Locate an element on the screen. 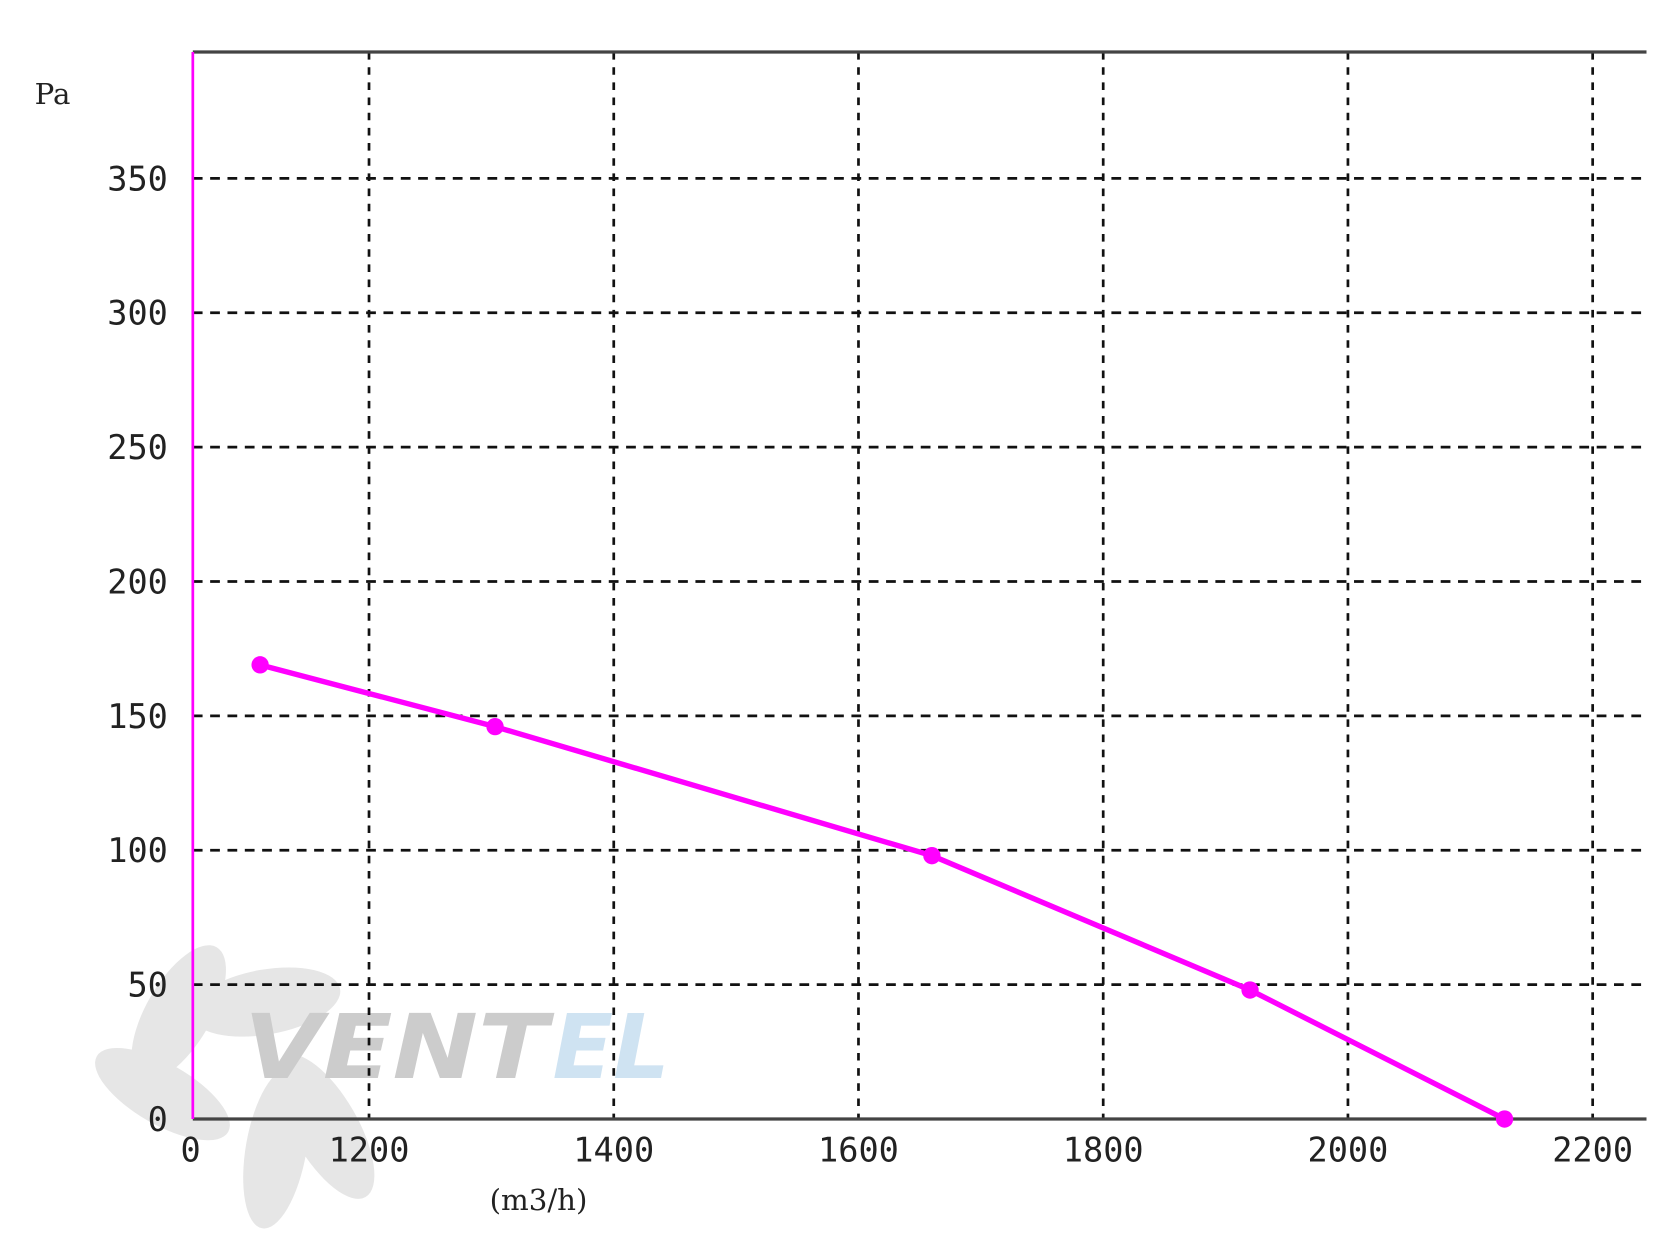  y-axis-label: Pa is located at coordinates (53, 94).